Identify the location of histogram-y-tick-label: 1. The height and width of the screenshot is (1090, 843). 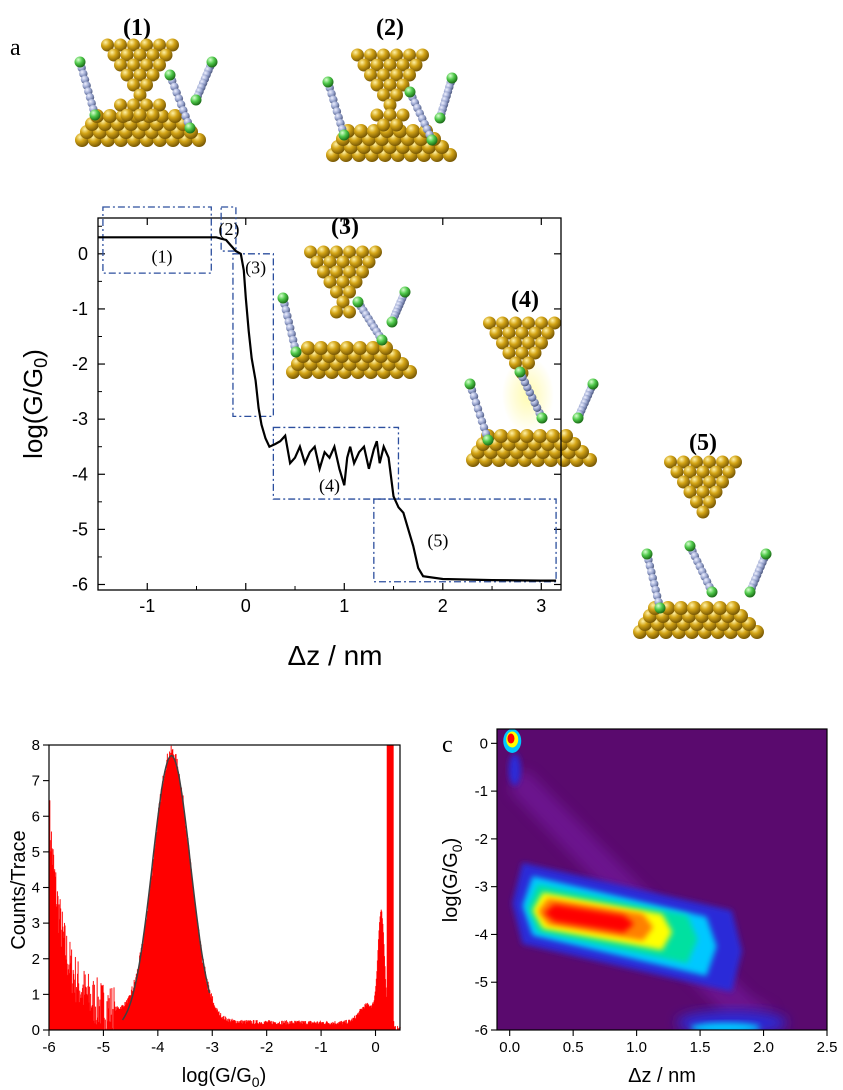
(36, 994).